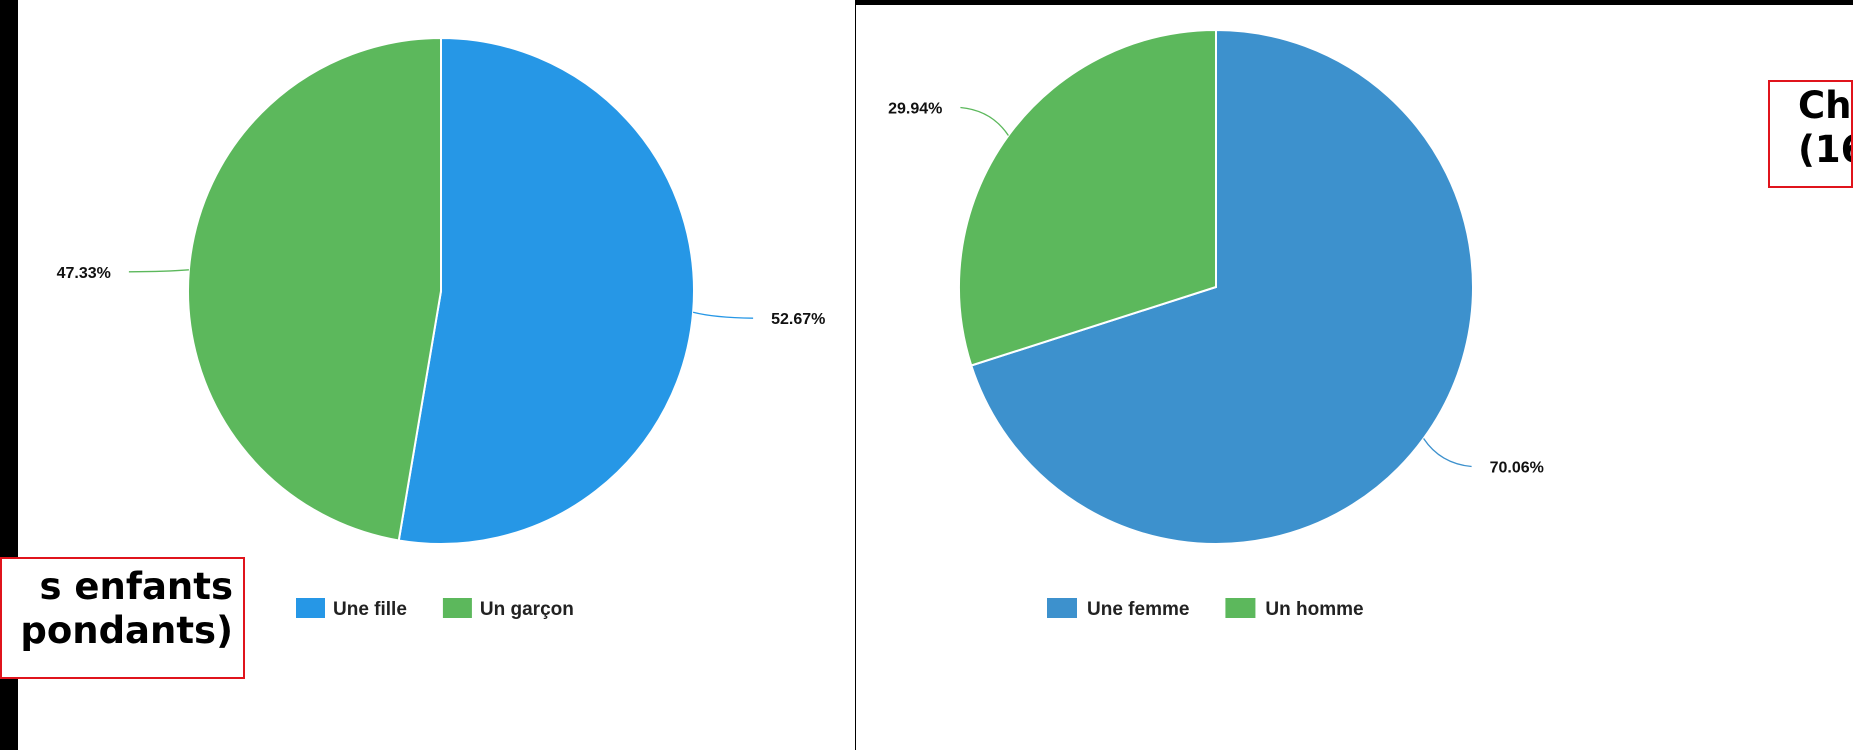 The image size is (1853, 750). I want to click on callout-box-right: Ch (16, so click(1810, 134).